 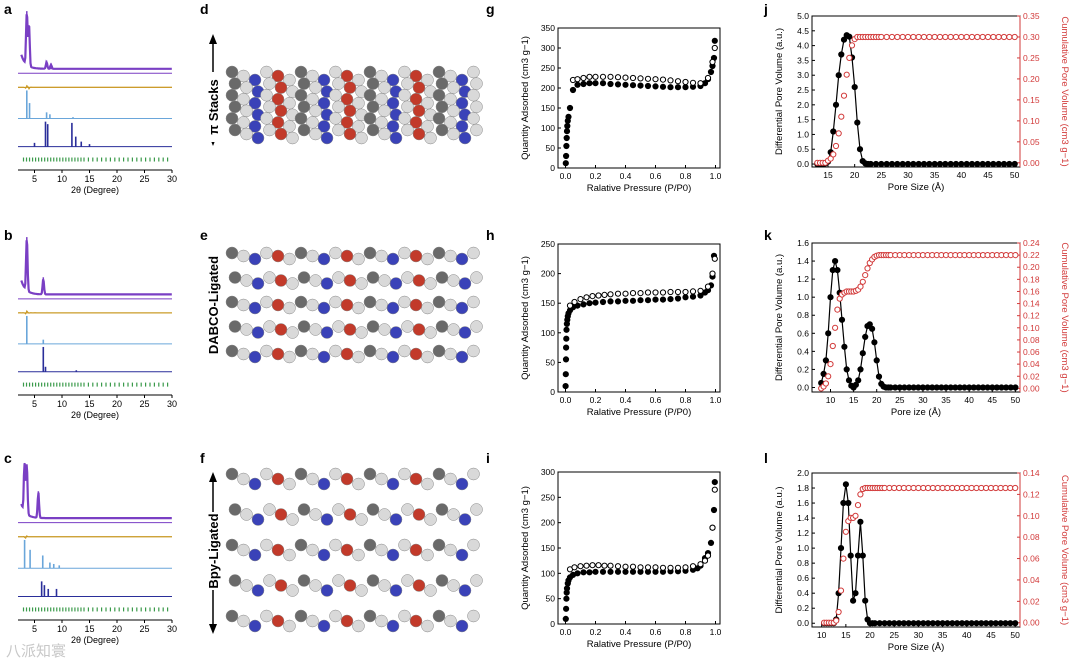 What do you see at coordinates (916, 412) in the screenshot?
I see `x-axis-label: Pore ize (Å)` at bounding box center [916, 412].